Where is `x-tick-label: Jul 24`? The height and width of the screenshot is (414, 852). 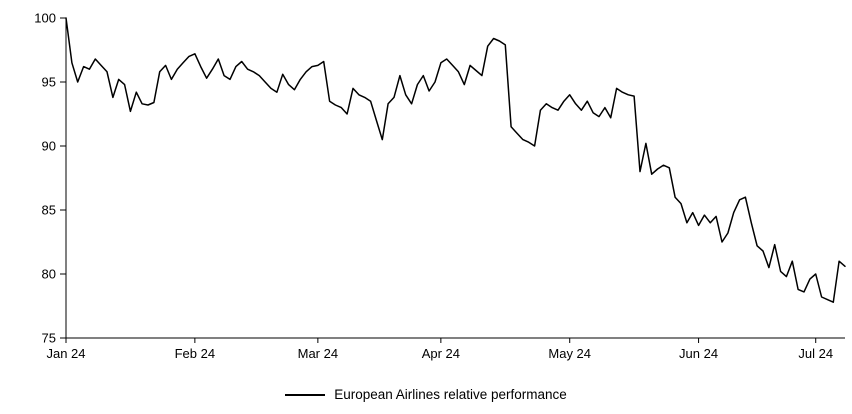 x-tick-label: Jul 24 is located at coordinates (815, 353).